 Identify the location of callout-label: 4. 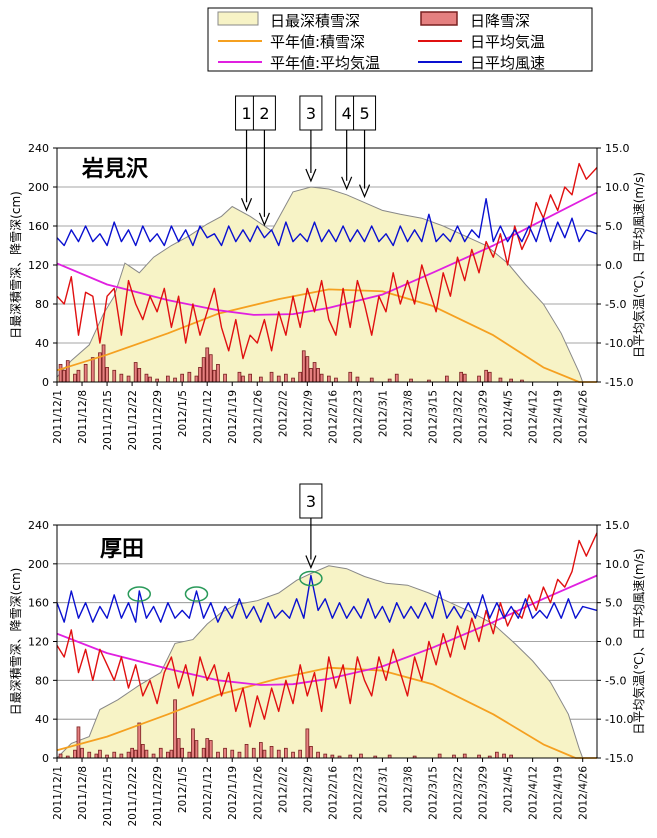
(347, 113).